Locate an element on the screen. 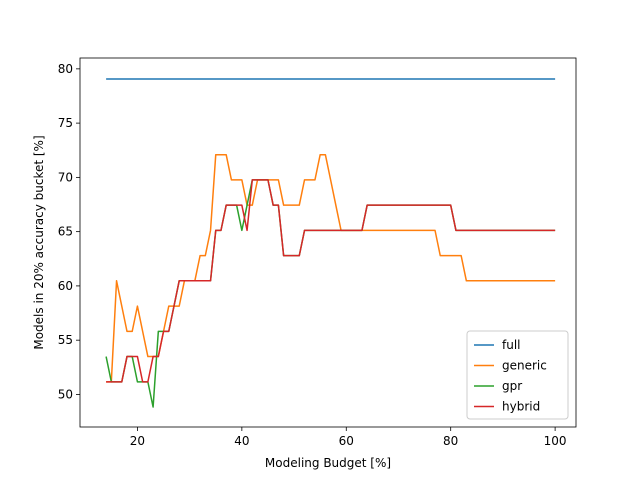  x-axis: 20 40 60 80 100 is located at coordinates (348, 437).